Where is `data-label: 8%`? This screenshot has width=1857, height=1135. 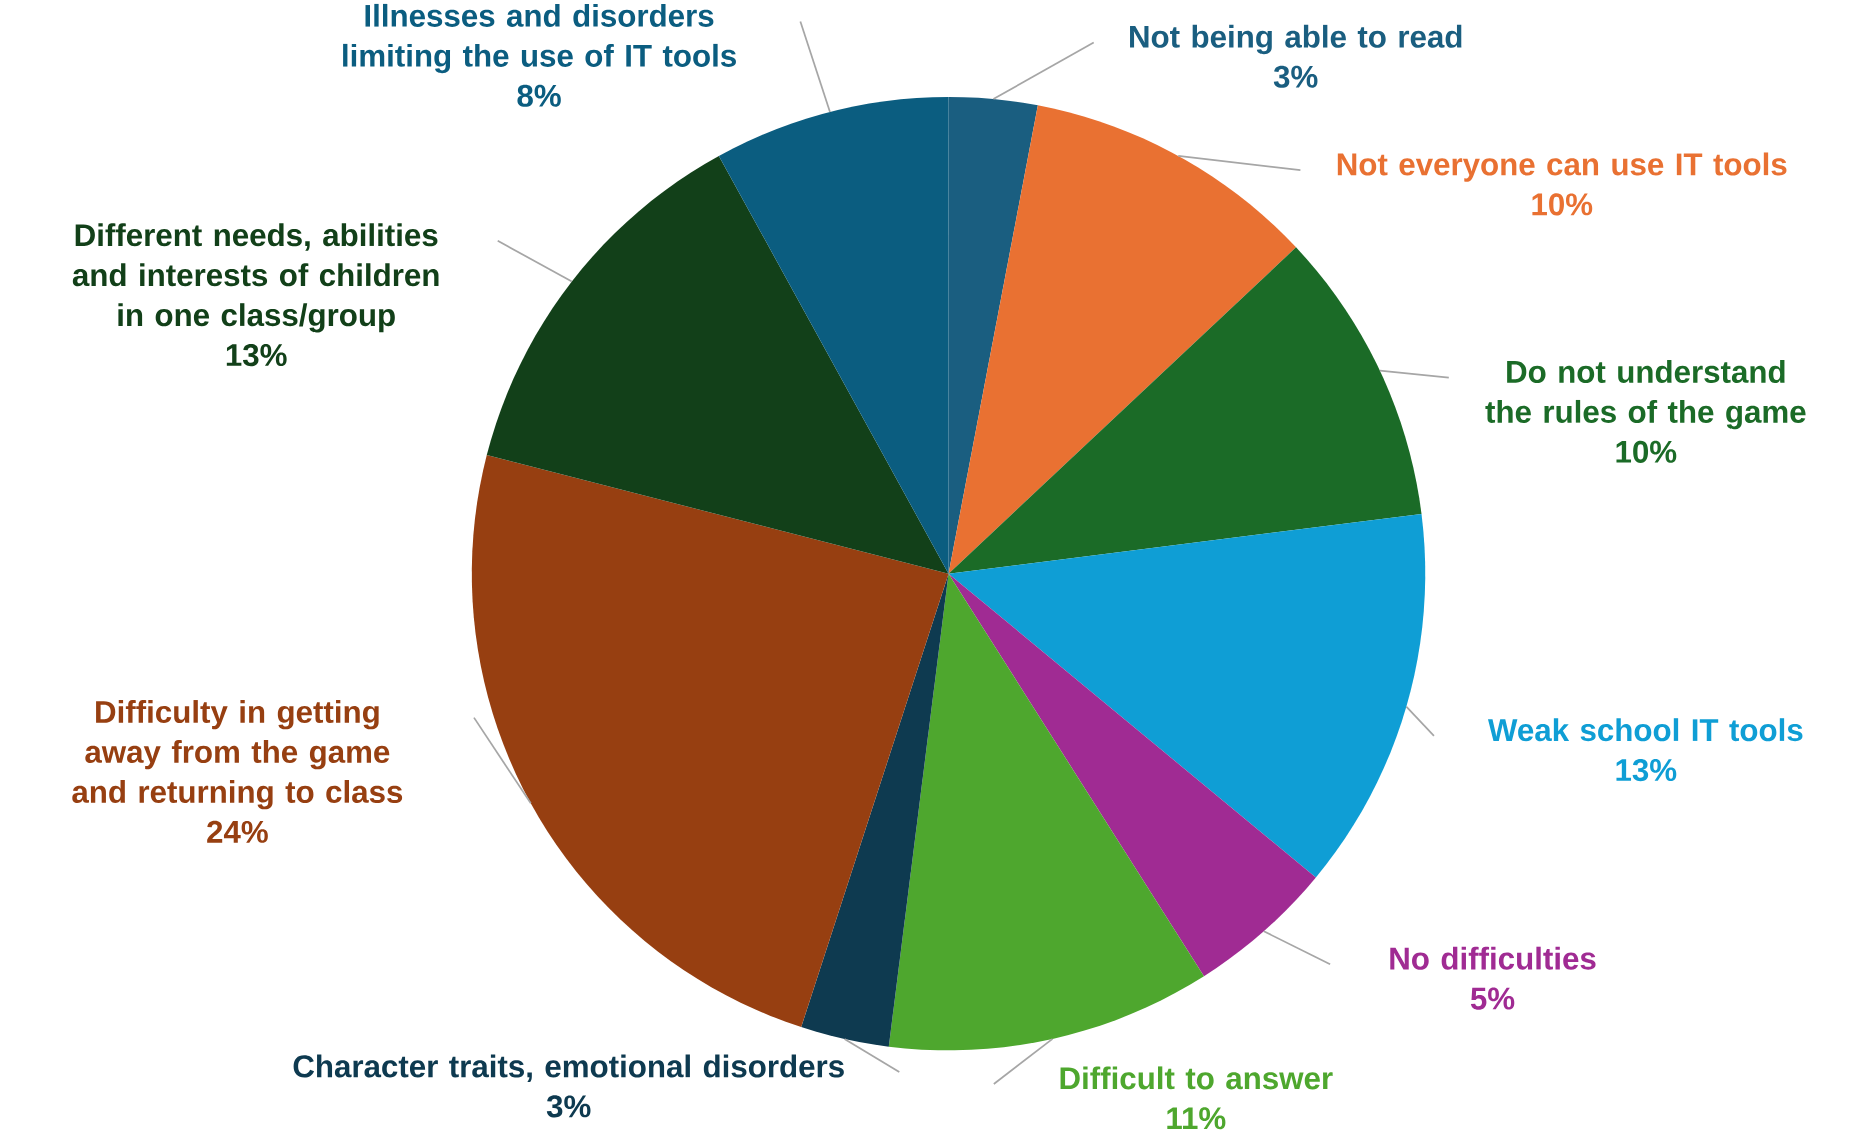
data-label: 8% is located at coordinates (539, 95).